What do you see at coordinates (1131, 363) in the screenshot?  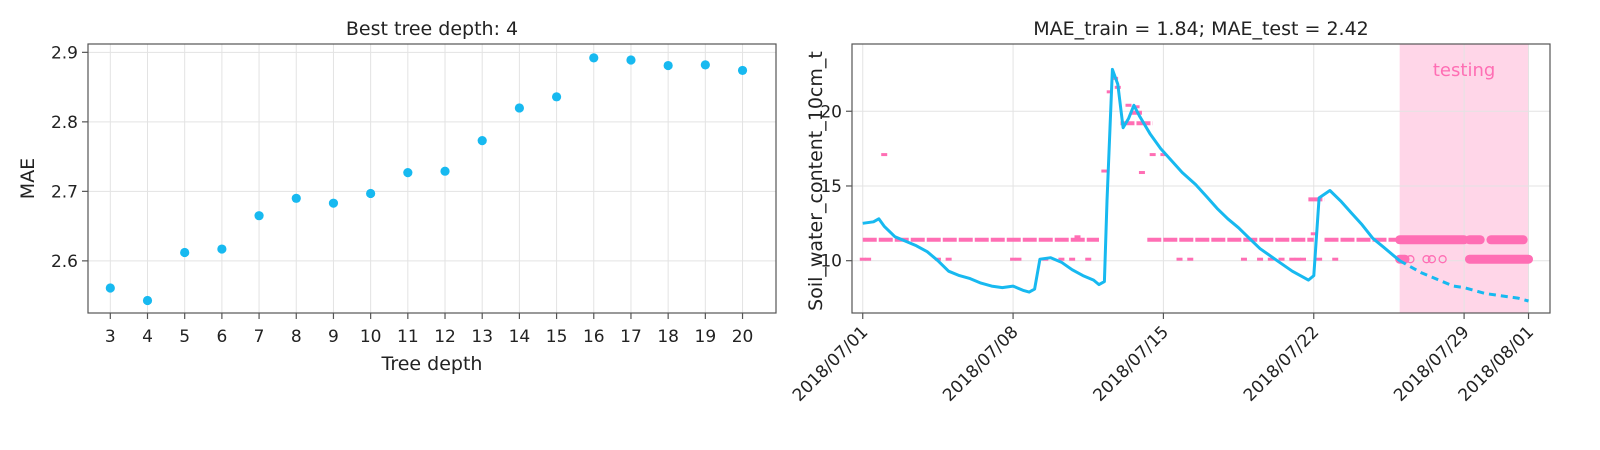 I see `right-x-tick-label: 2018/07/15` at bounding box center [1131, 363].